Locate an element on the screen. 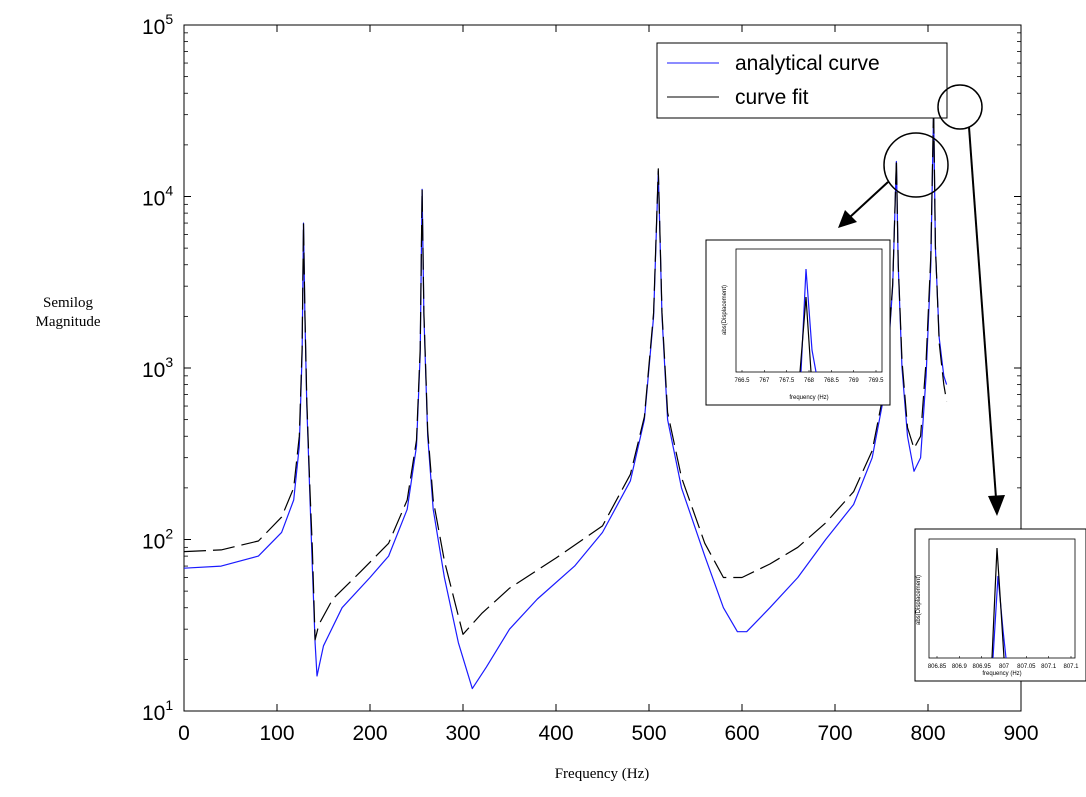  legend-box is located at coordinates (802, 80).